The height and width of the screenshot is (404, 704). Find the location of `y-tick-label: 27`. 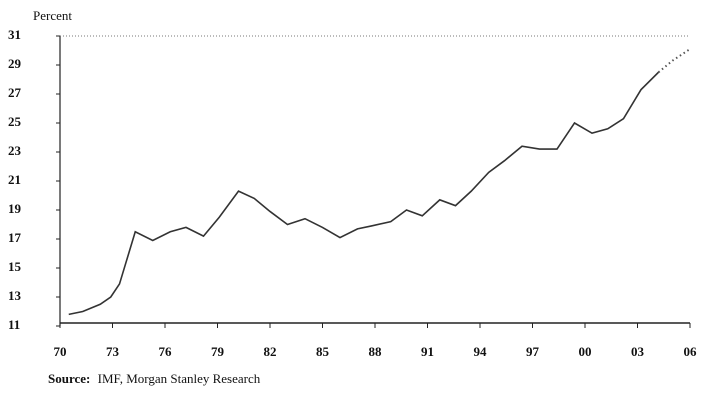

y-tick-label: 27 is located at coordinates (15, 92).